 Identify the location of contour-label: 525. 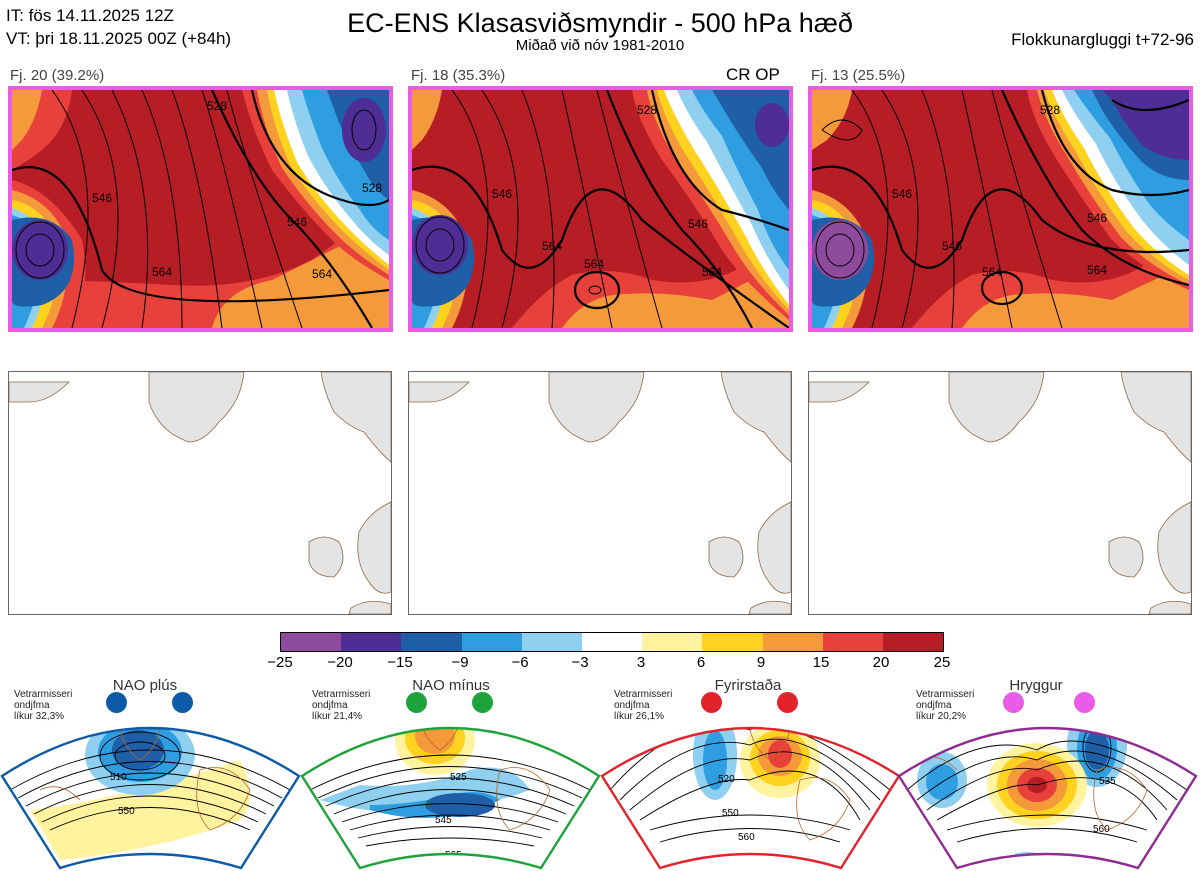
(458, 777).